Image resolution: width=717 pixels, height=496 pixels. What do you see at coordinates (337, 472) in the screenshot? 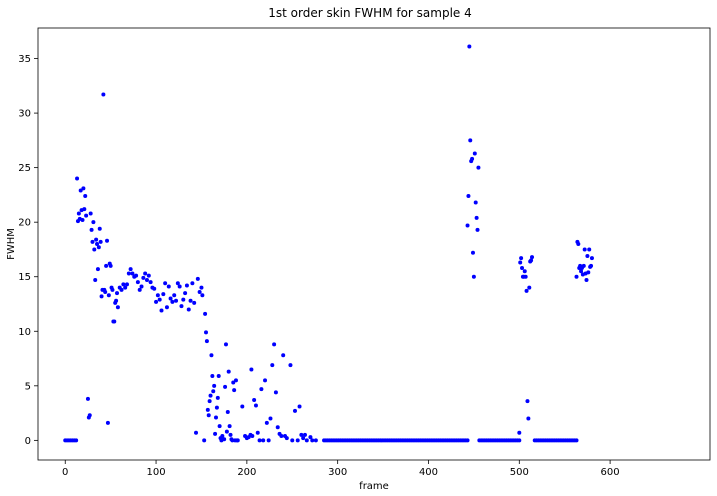
I see `x-tick-label: 300` at bounding box center [337, 472].